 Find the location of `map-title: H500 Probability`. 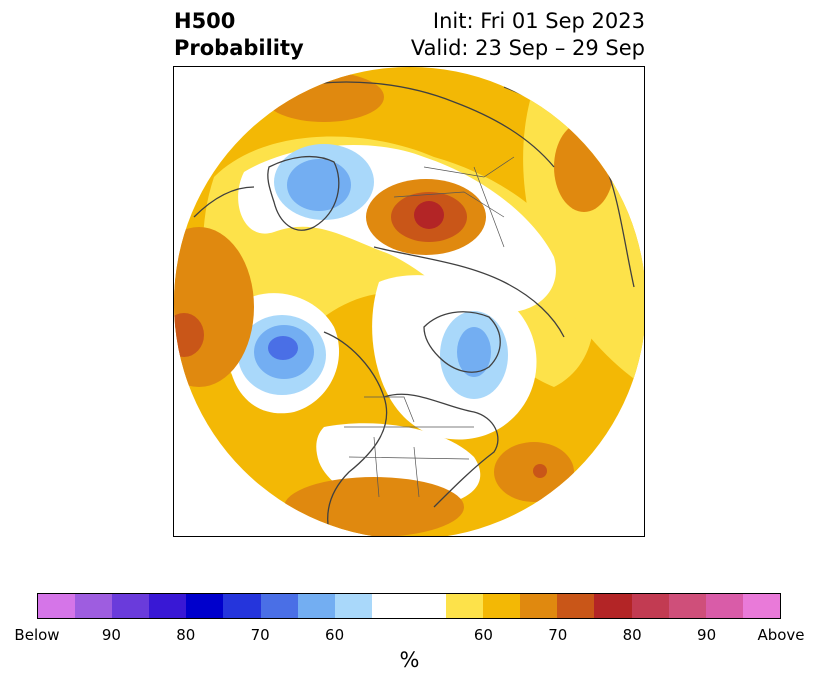

map-title: H500 Probability is located at coordinates (239, 35).